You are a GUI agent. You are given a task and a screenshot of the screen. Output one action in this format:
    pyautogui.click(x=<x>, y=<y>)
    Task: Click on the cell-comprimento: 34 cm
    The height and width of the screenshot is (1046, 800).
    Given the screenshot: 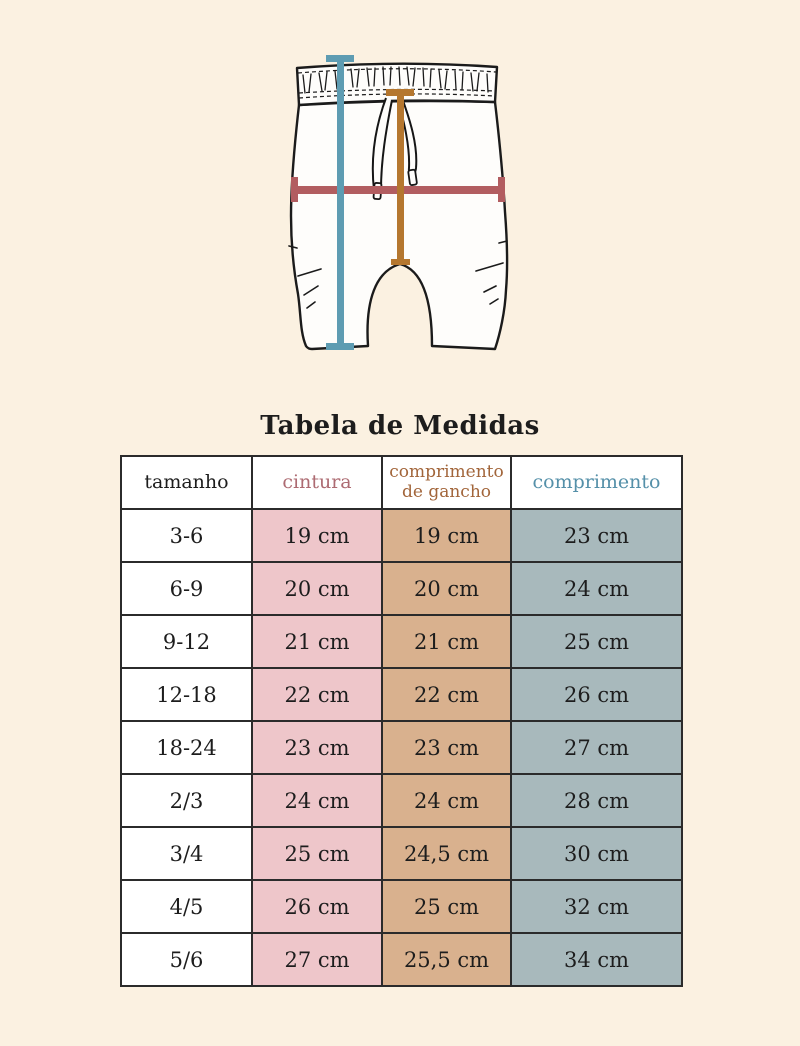 What is the action you would take?
    pyautogui.click(x=596, y=959)
    